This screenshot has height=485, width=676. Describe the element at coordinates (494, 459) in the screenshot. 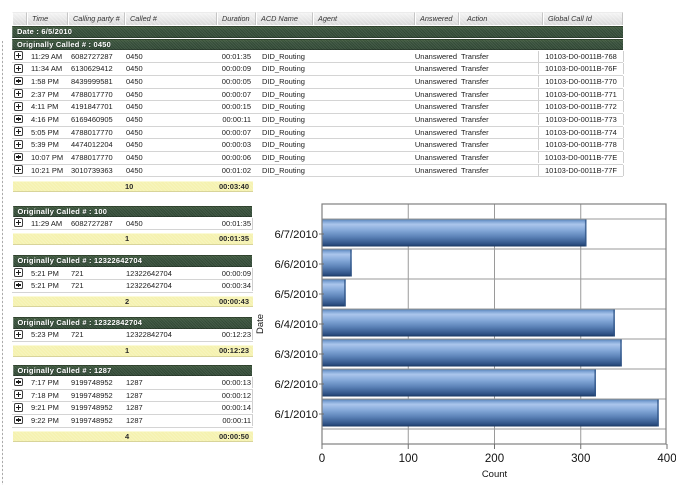

I see `svg-text: 200` at that location.